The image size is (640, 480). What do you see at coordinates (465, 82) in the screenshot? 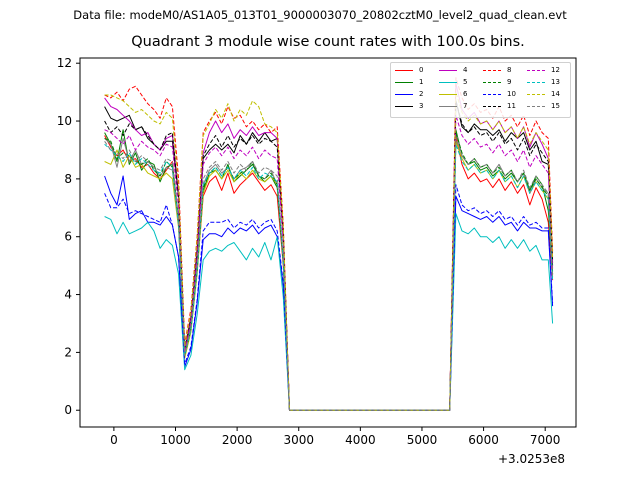
I see `legend-label: 5` at bounding box center [465, 82].